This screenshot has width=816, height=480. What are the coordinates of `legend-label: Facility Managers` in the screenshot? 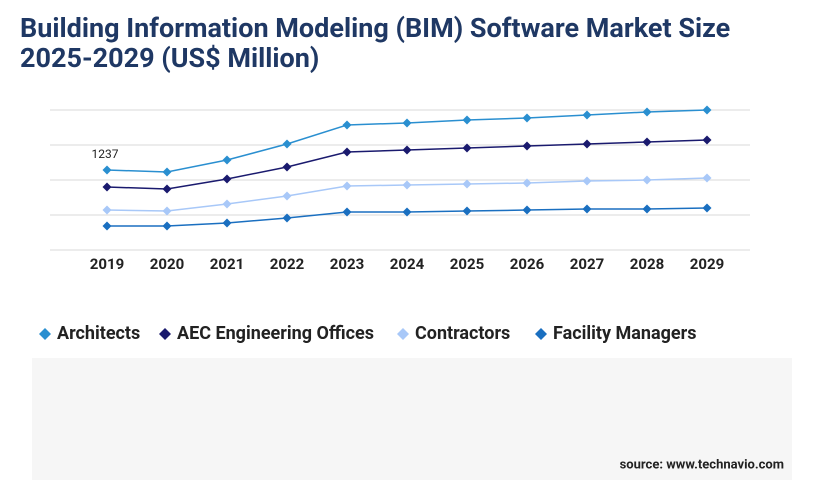 It's located at (624, 333).